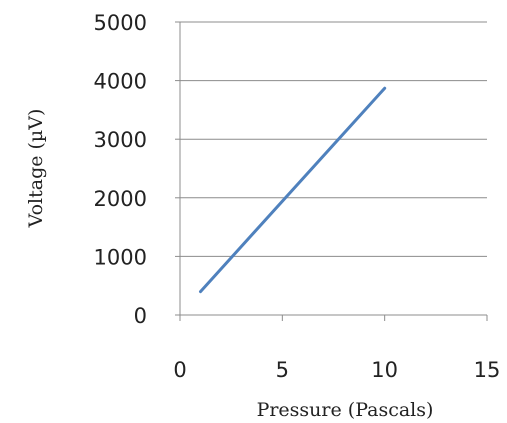  What do you see at coordinates (120, 257) in the screenshot?
I see `y-tick-label-1000: 1000` at bounding box center [120, 257].